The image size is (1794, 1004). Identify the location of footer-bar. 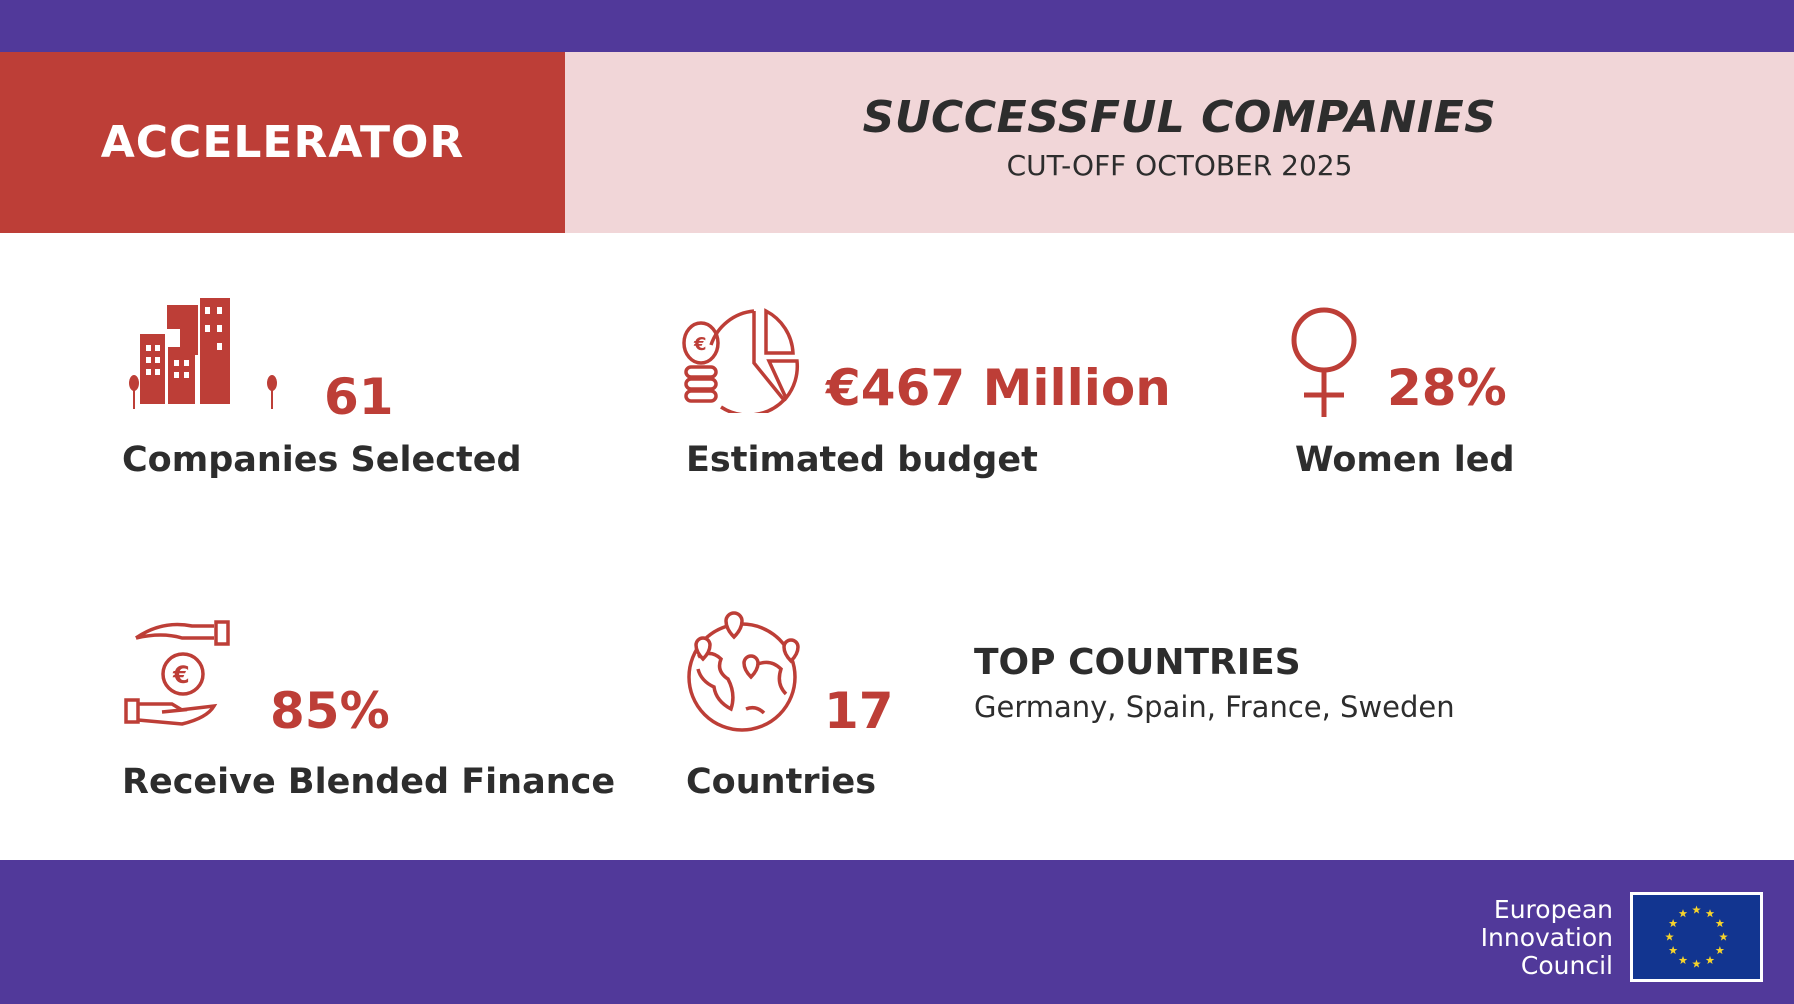
(897, 932).